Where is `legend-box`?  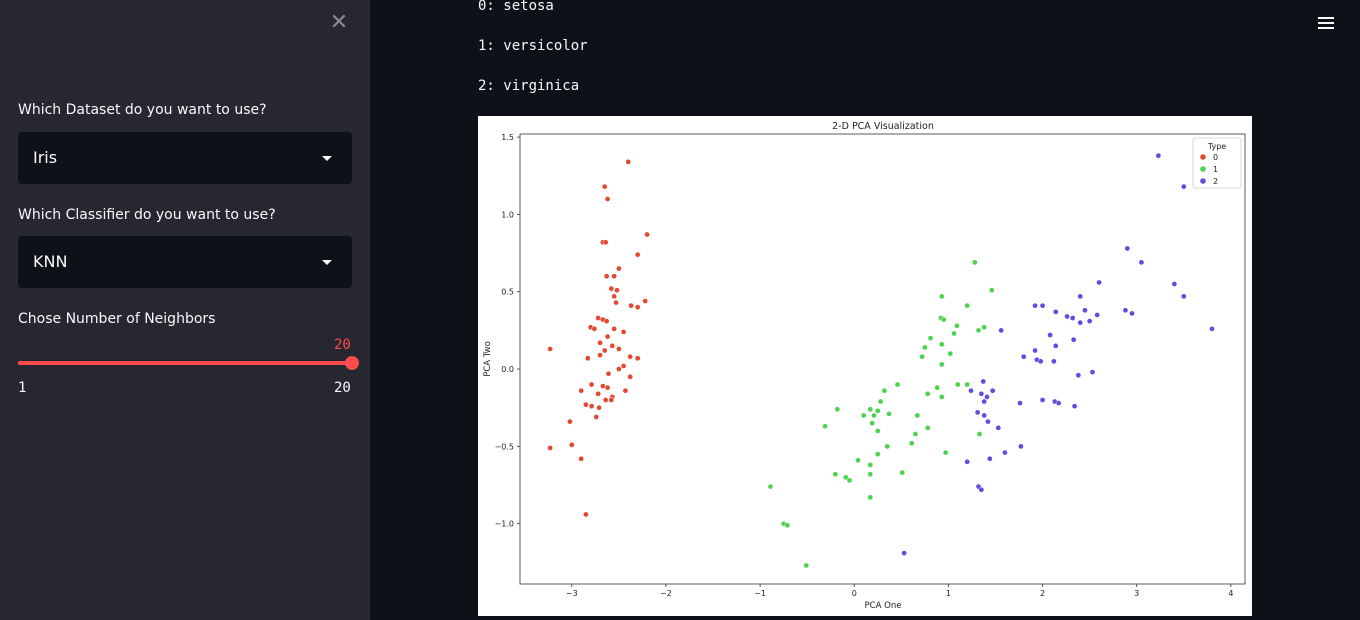 legend-box is located at coordinates (1217, 163).